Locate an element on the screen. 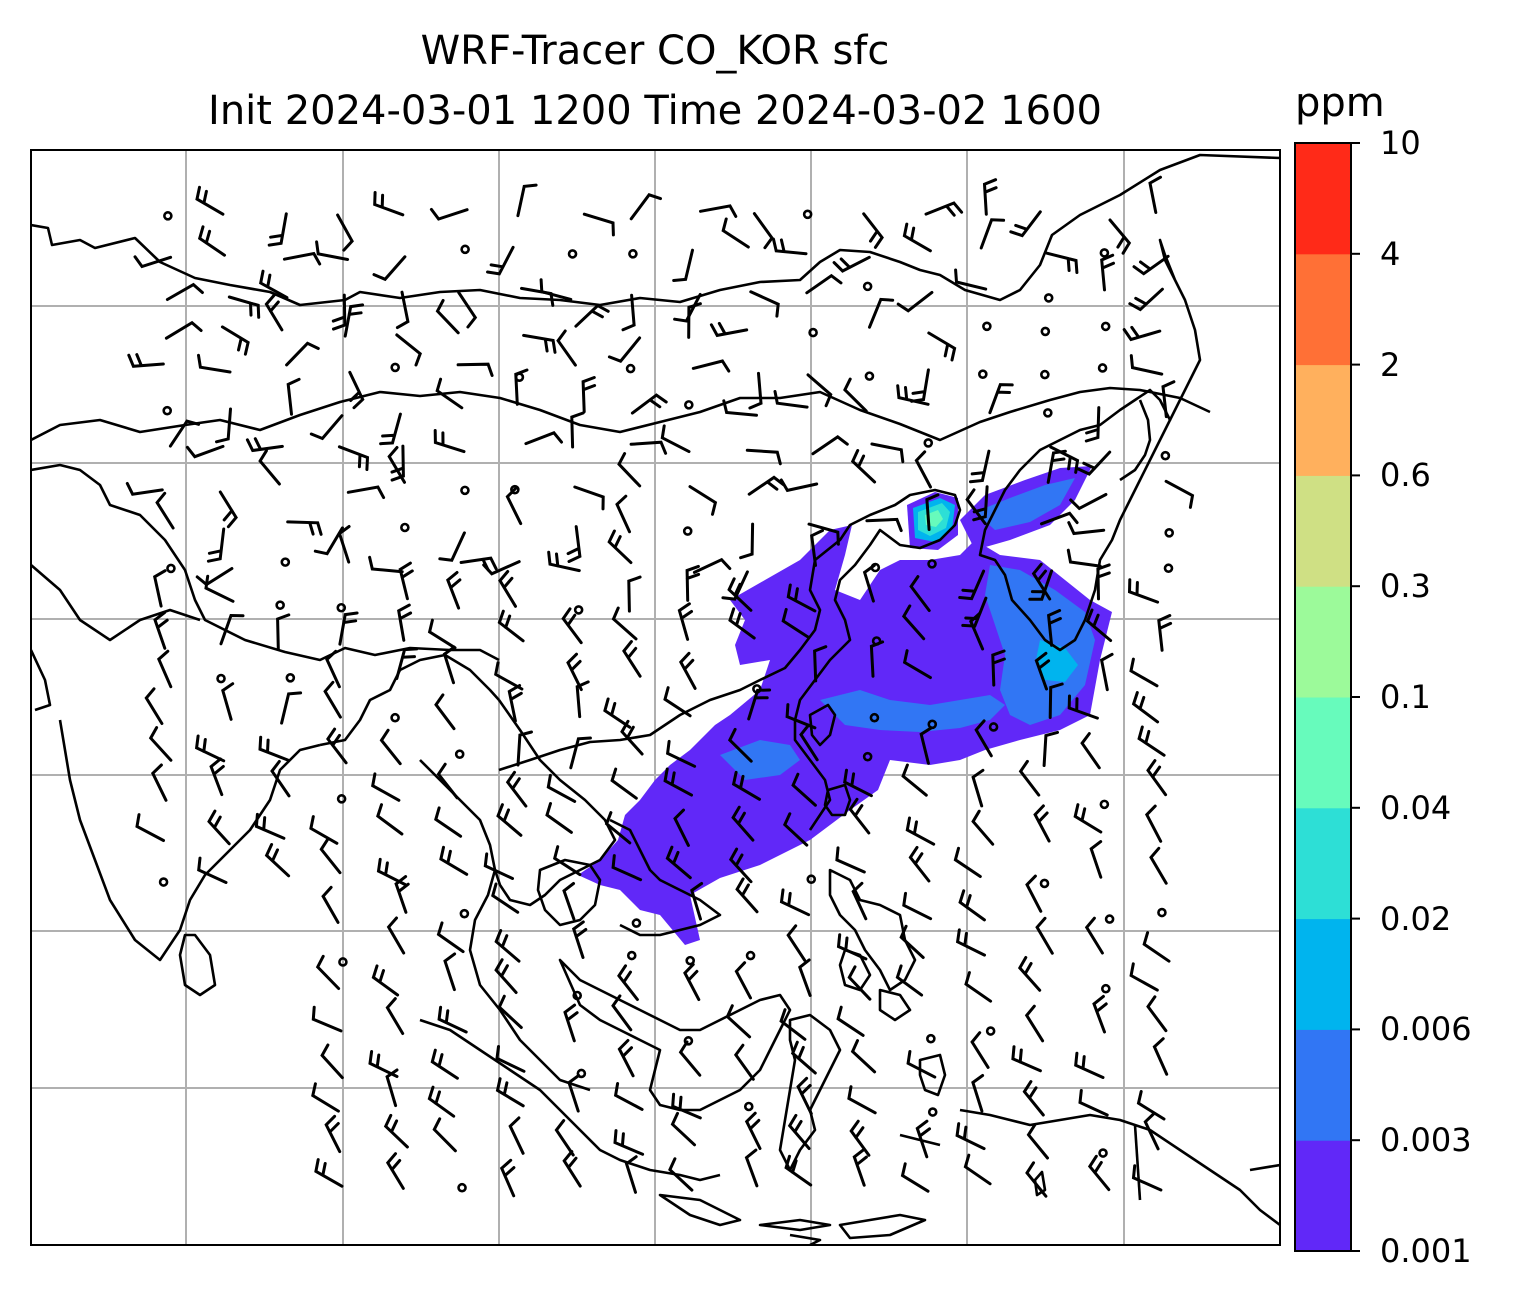 The width and height of the screenshot is (1528, 1306). colorbar-segment is located at coordinates (1323, 420).